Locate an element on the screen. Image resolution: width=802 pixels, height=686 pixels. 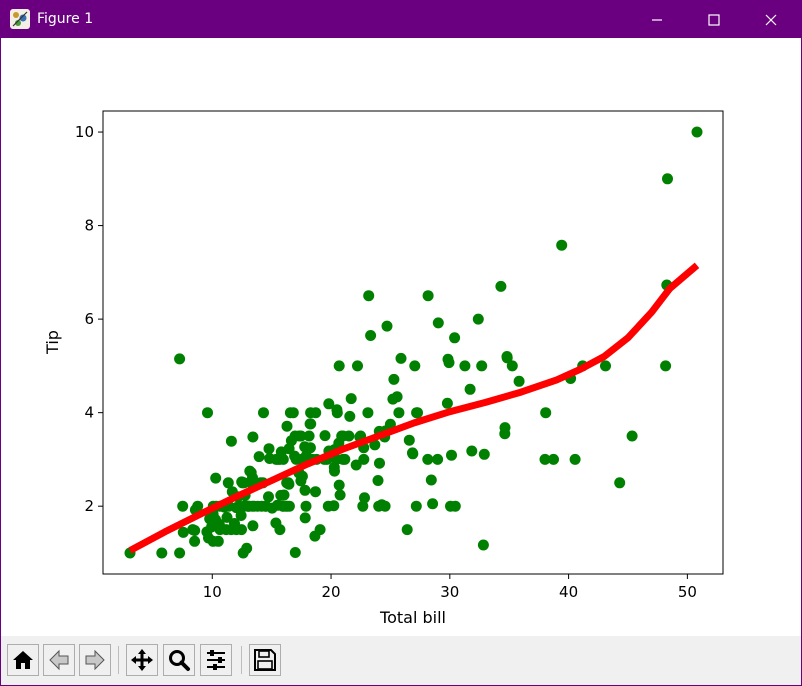
y-axis-ticks: 2 4 6 8 10 is located at coordinates (89, 319).